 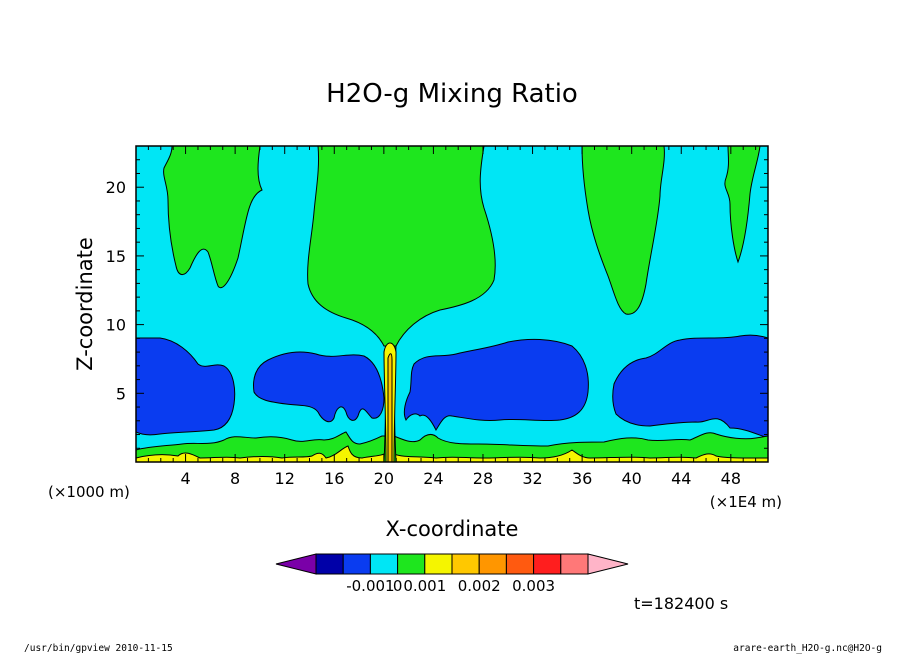 What do you see at coordinates (632, 478) in the screenshot?
I see `x-tick-label: 40` at bounding box center [632, 478].